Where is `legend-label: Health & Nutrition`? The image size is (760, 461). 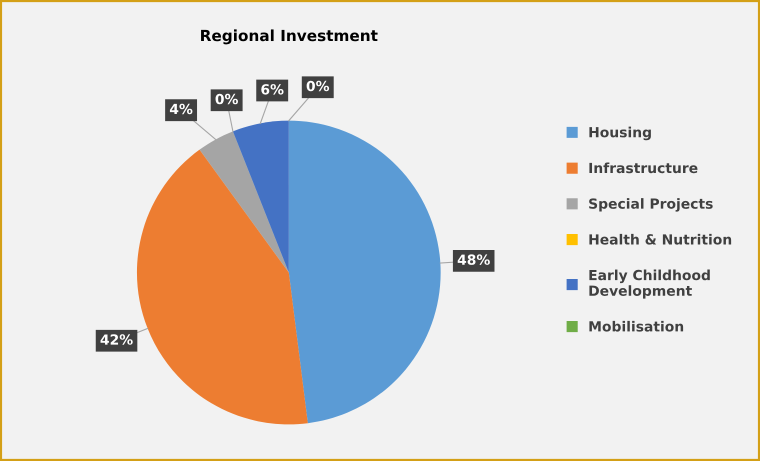 legend-label: Health & Nutrition is located at coordinates (660, 239).